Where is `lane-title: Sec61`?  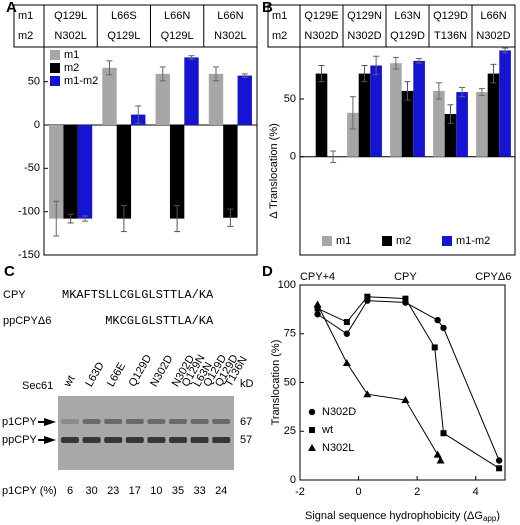 lane-title: Sec61 is located at coordinates (37, 386).